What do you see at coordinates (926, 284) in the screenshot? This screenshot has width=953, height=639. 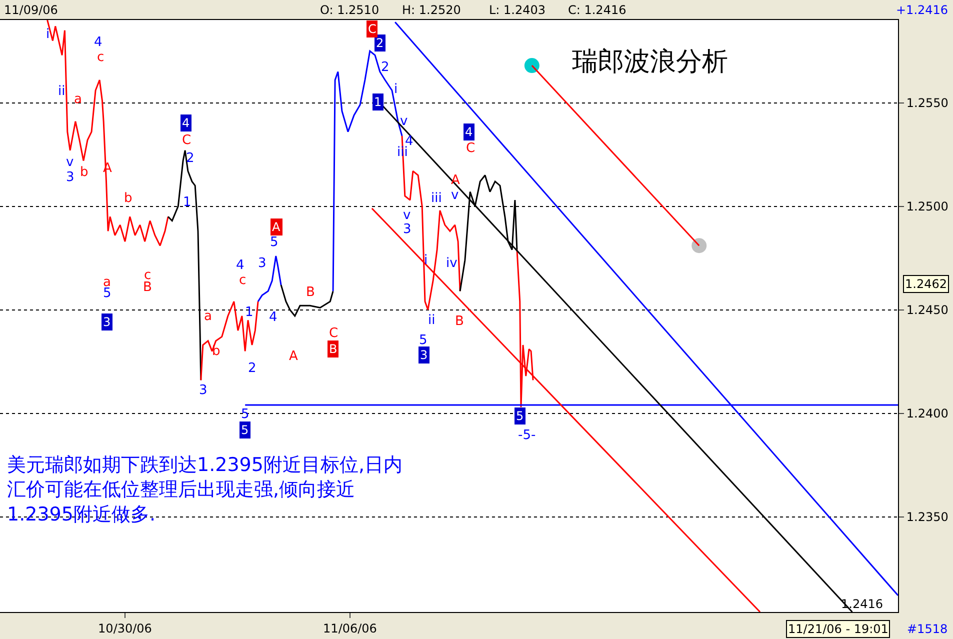 I see `text: 1.2462` at bounding box center [926, 284].